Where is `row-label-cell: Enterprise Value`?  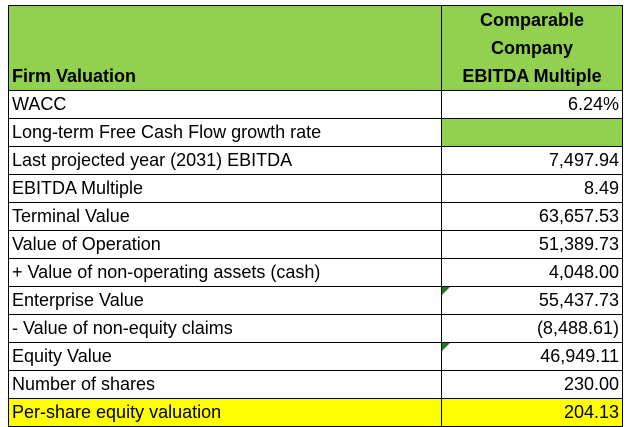
row-label-cell: Enterprise Value is located at coordinates (225, 300).